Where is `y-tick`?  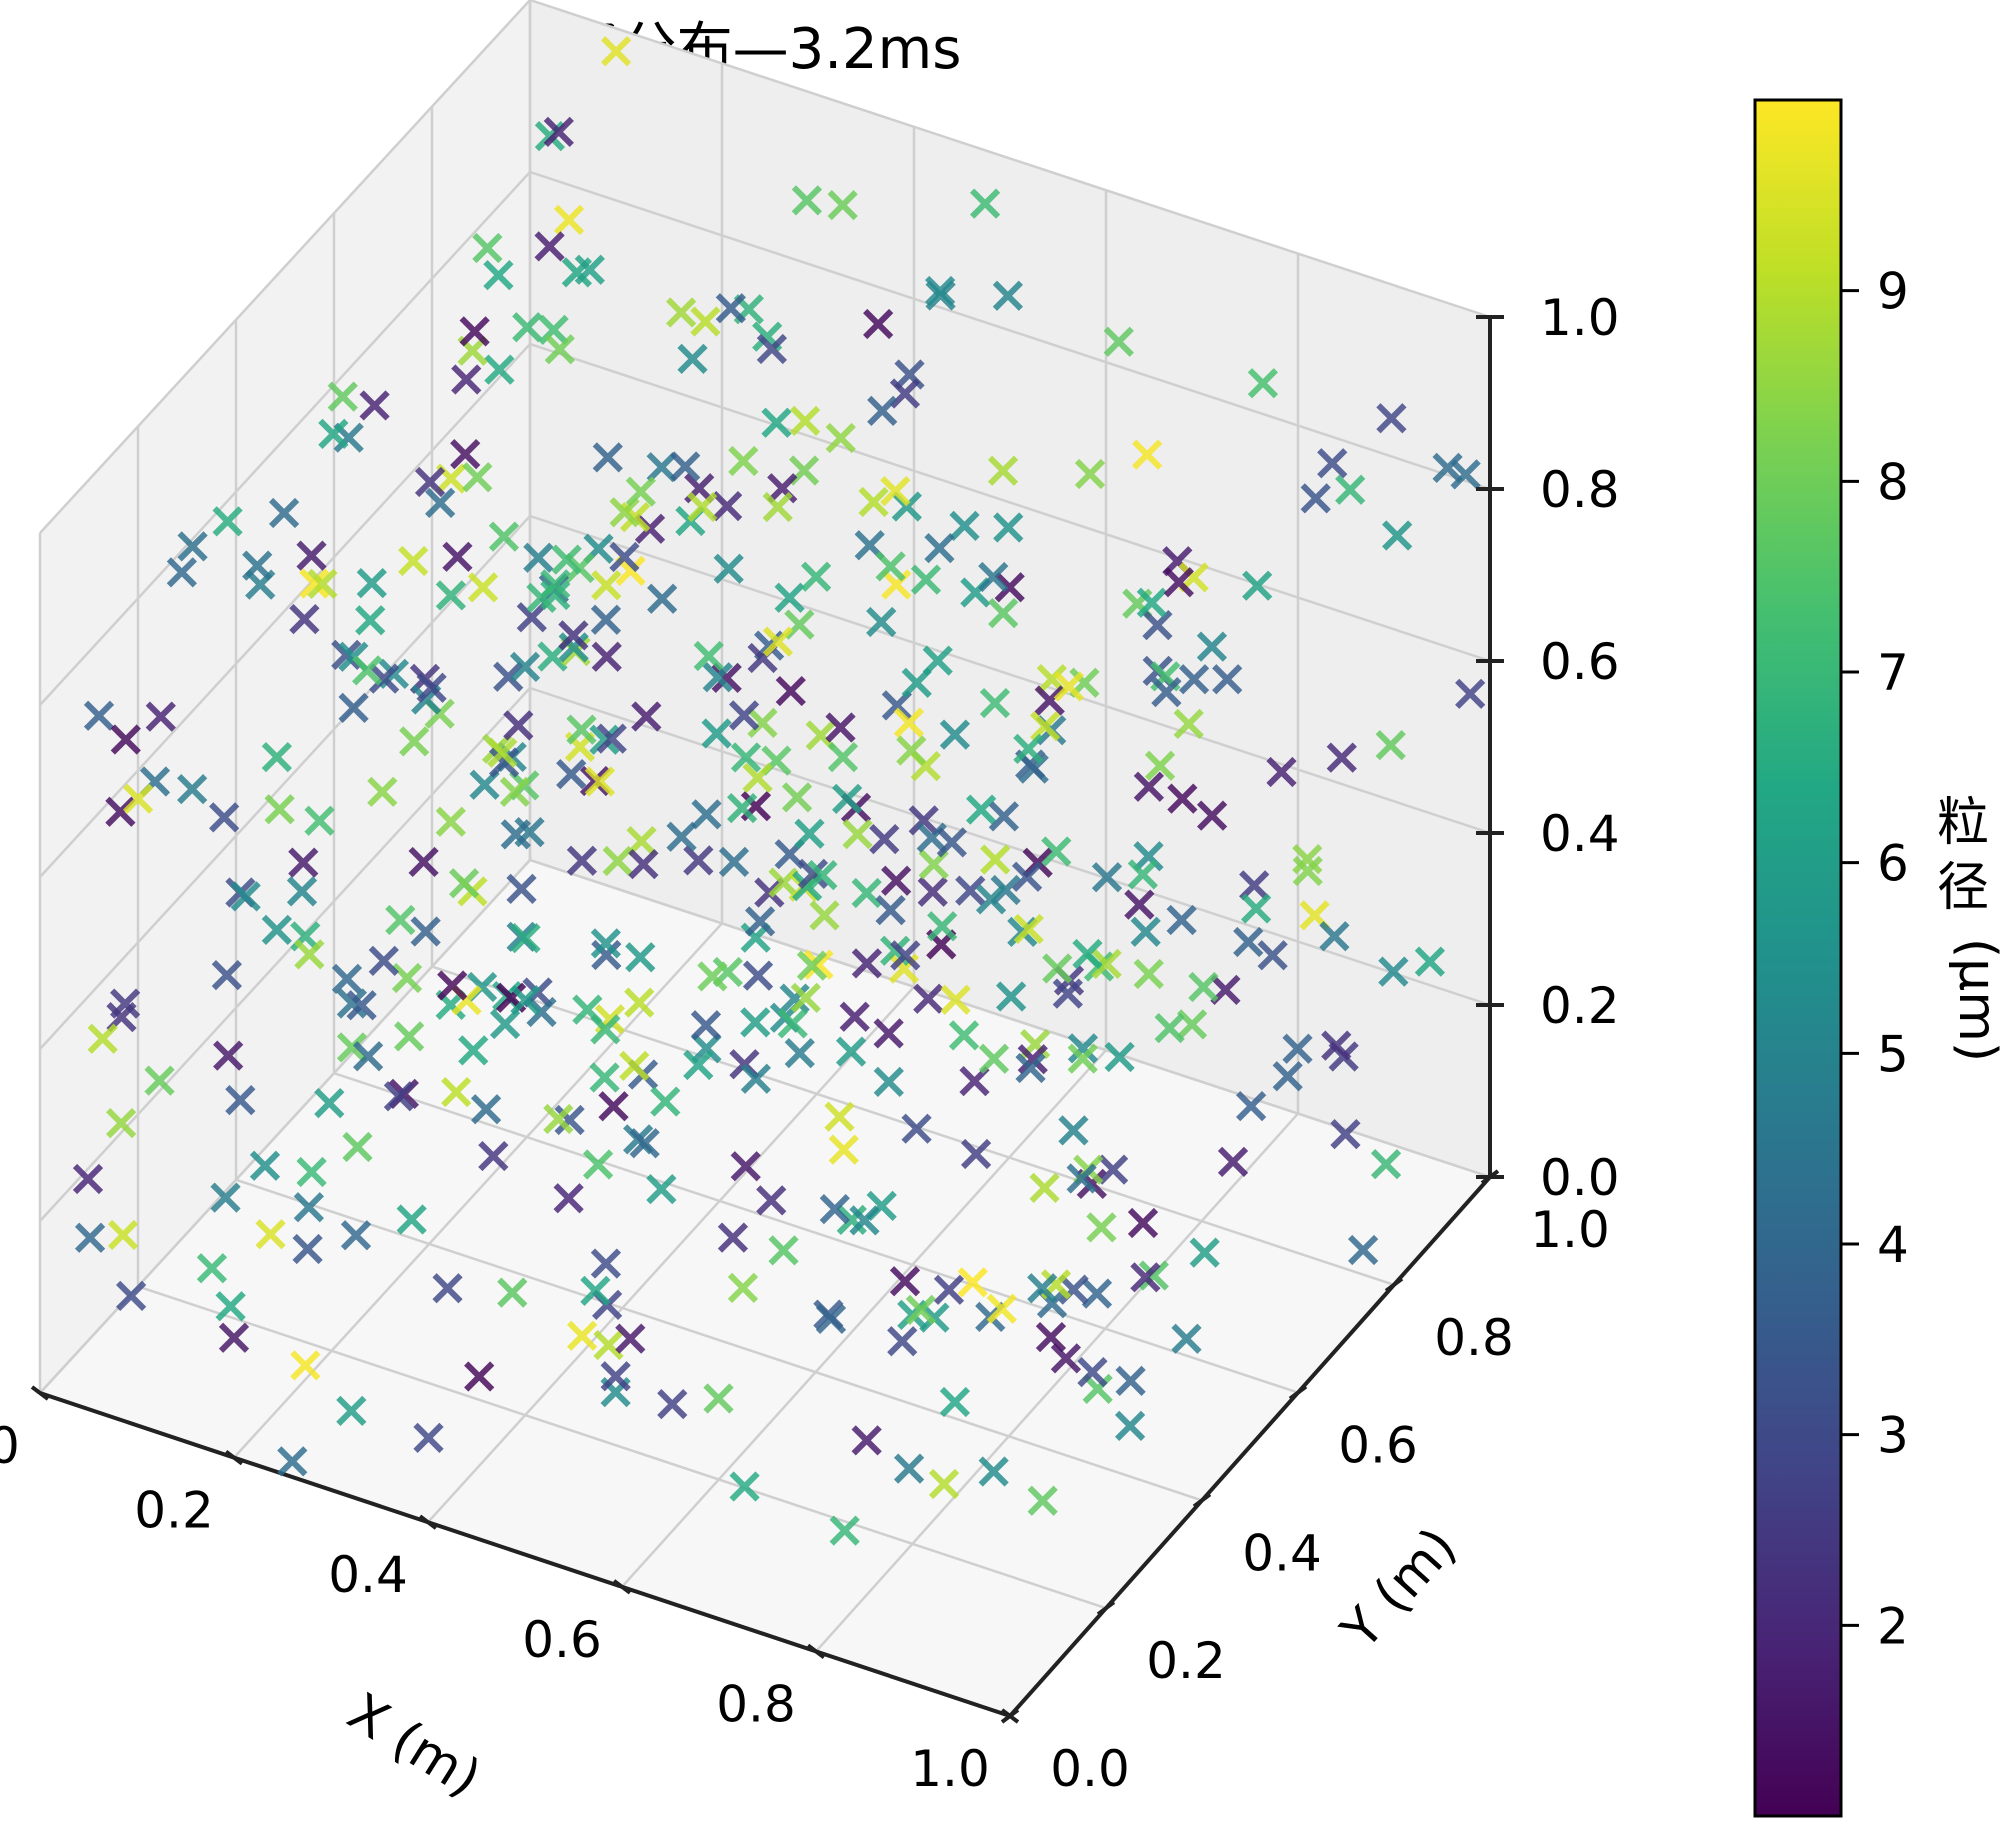
y-tick is located at coordinates (1202, 1500).